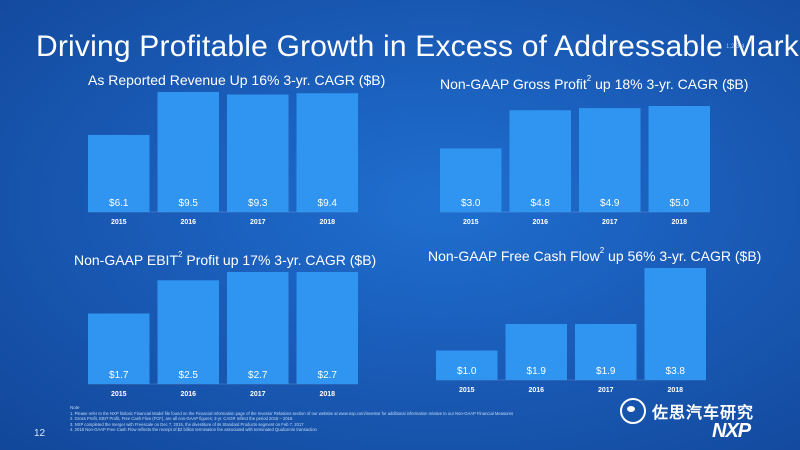 Image resolution: width=800 pixels, height=450 pixels. Describe the element at coordinates (735, 47) in the screenshot. I see `title-footnote-refs: 1,2,3,4` at that location.